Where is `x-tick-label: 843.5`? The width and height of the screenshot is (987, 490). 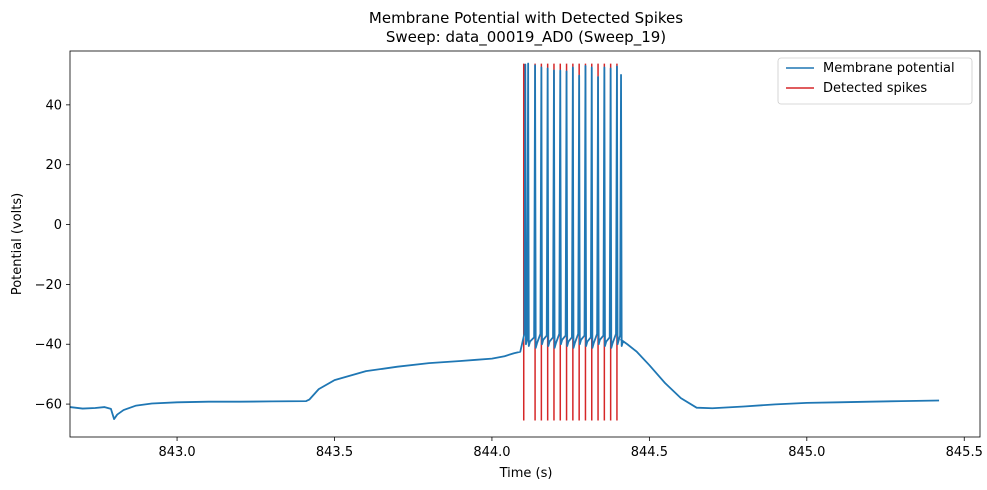
x-tick-label: 843.5 is located at coordinates (334, 452).